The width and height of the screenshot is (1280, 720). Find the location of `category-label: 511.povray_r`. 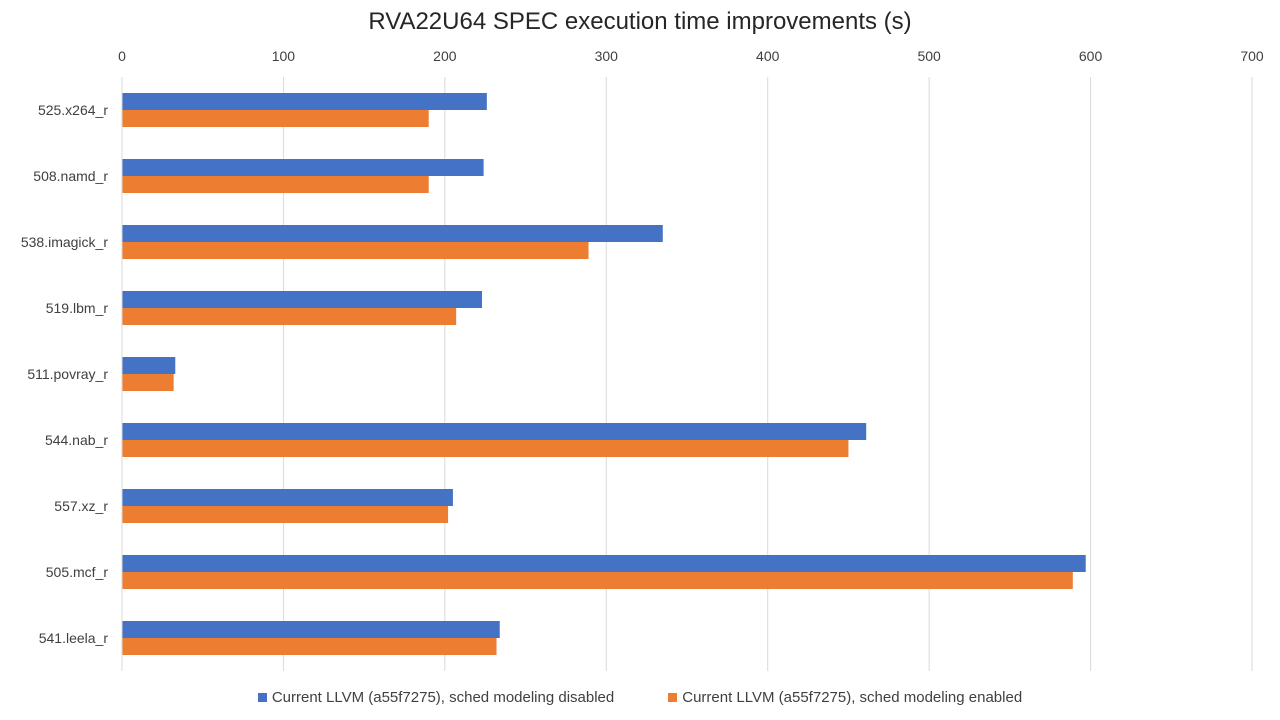

category-label: 511.povray_r is located at coordinates (67, 374).